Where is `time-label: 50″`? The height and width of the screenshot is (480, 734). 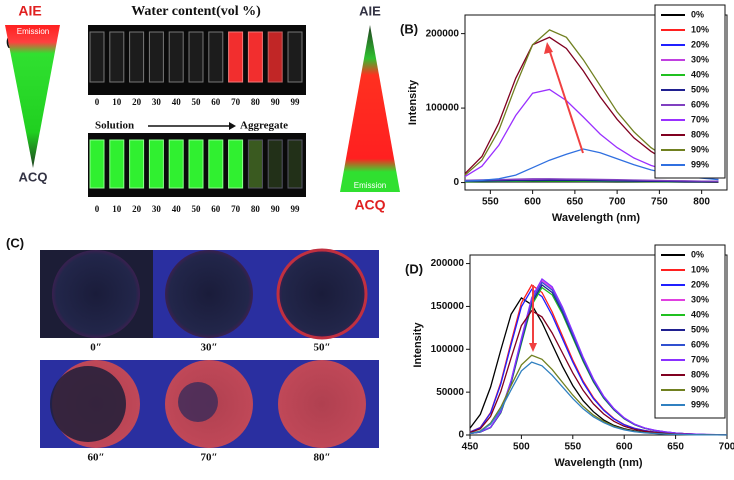 time-label: 50″ is located at coordinates (321, 348).